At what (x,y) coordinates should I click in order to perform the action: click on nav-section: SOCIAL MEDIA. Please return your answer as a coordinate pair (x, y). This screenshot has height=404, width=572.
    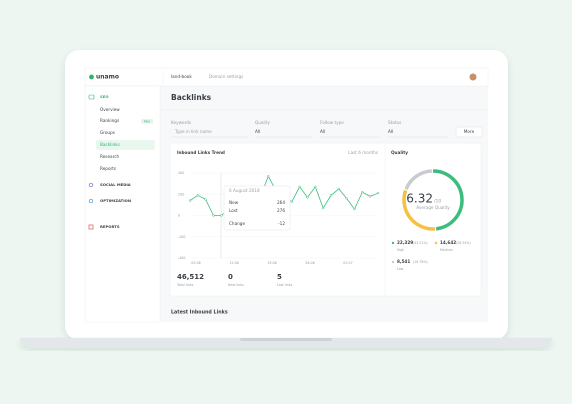
    Looking at the image, I should click on (115, 184).